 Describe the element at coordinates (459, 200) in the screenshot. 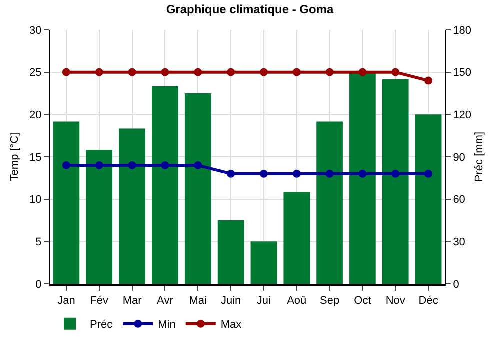

I see `y2-tick-label: 60` at that location.